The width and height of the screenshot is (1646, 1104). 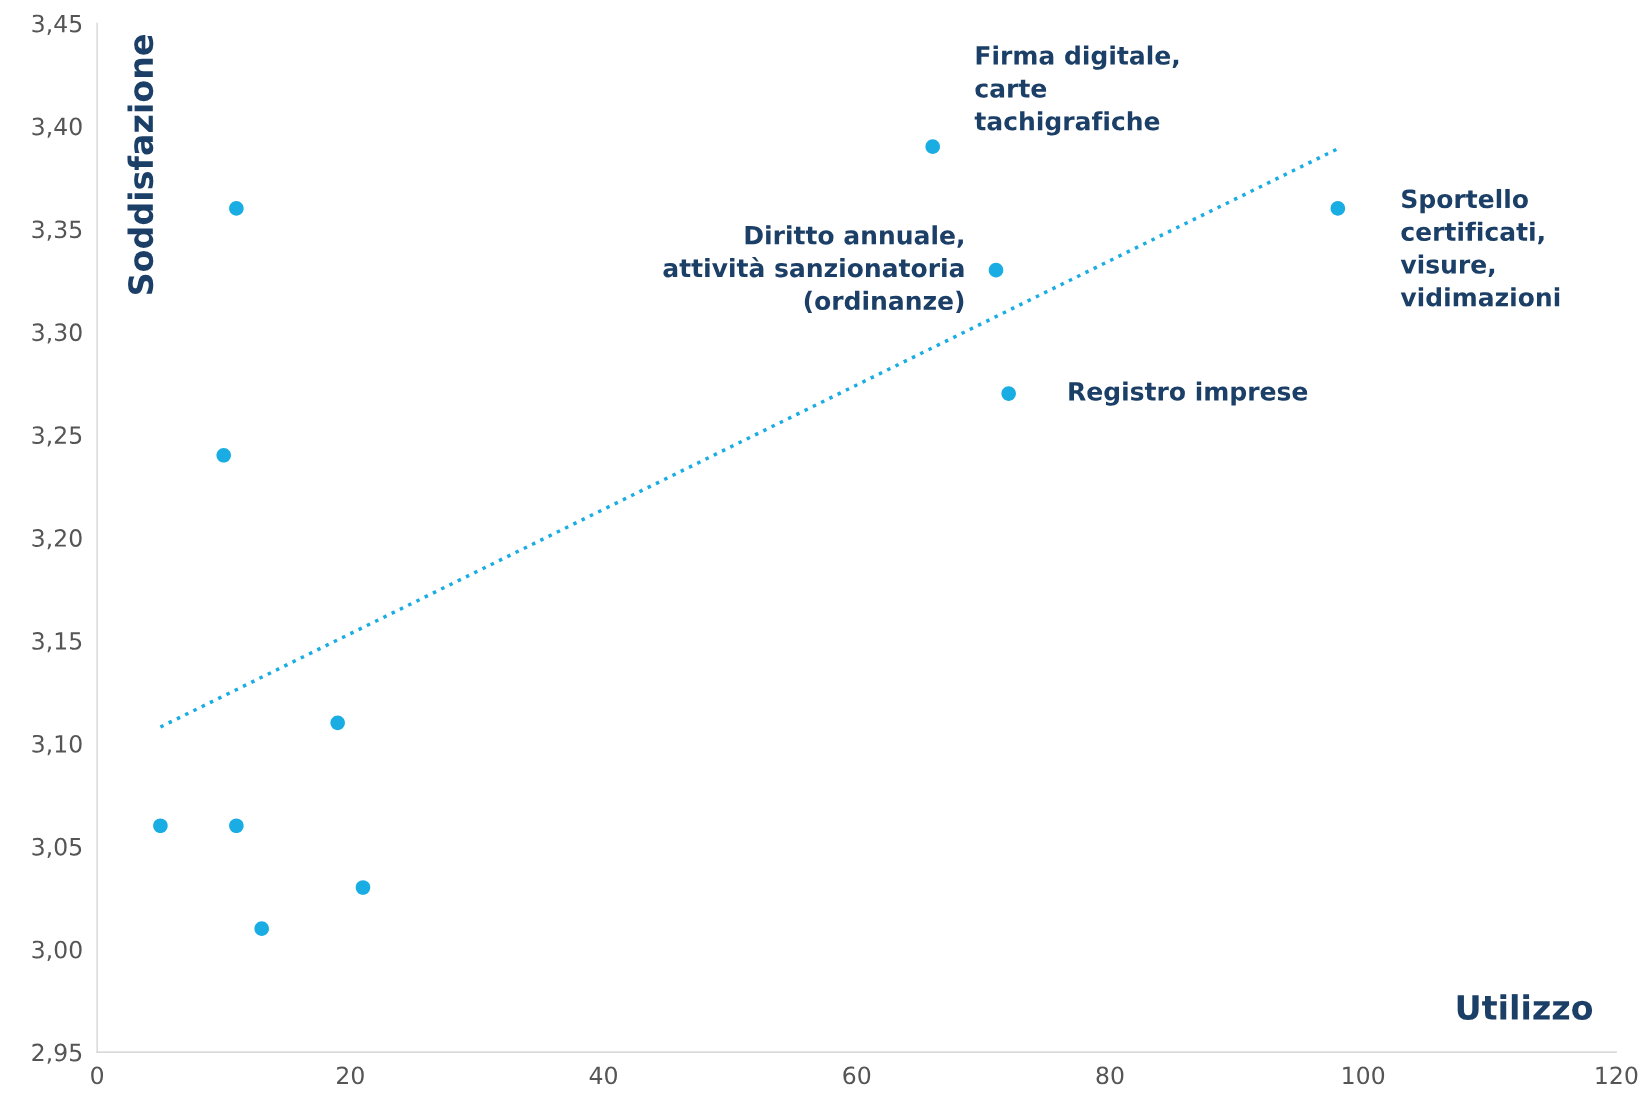 I want to click on y-tick-label: 3,40, so click(x=57, y=127).